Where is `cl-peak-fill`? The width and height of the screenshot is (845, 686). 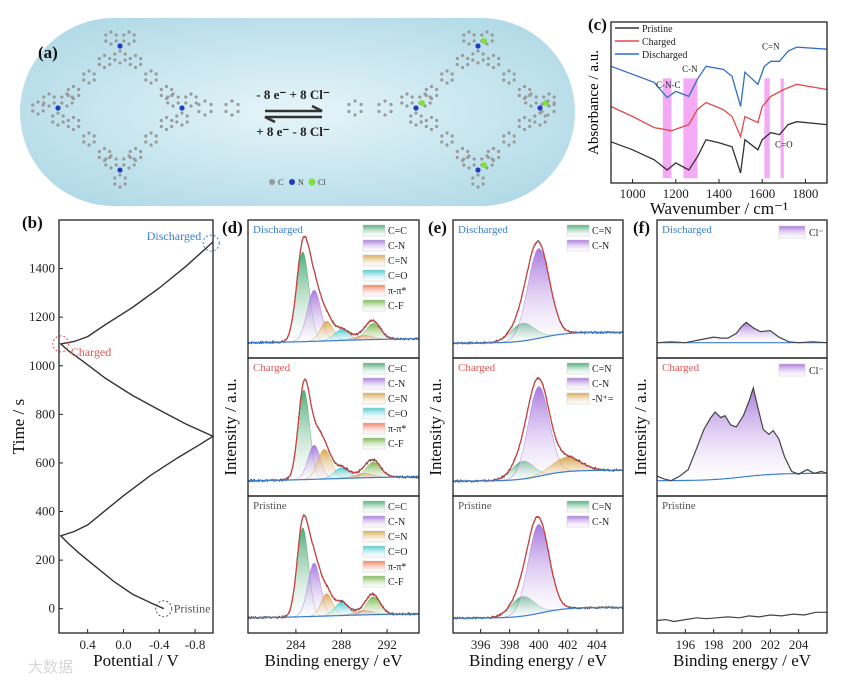 cl-peak-fill is located at coordinates (742, 332).